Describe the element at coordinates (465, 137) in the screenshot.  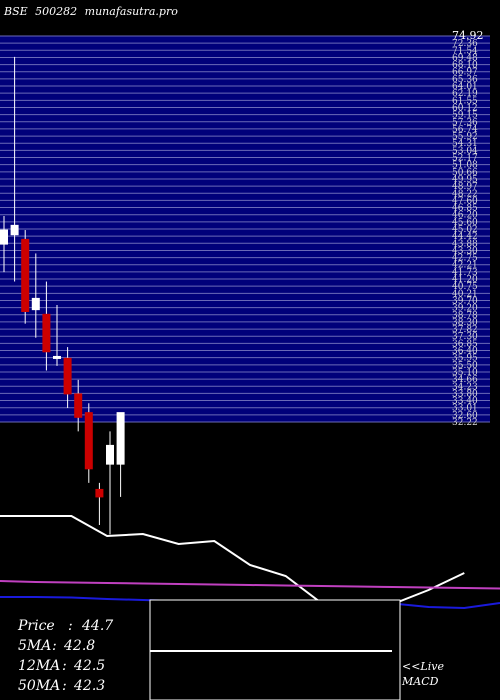
I see `price-tick-label: 55.92` at that location.